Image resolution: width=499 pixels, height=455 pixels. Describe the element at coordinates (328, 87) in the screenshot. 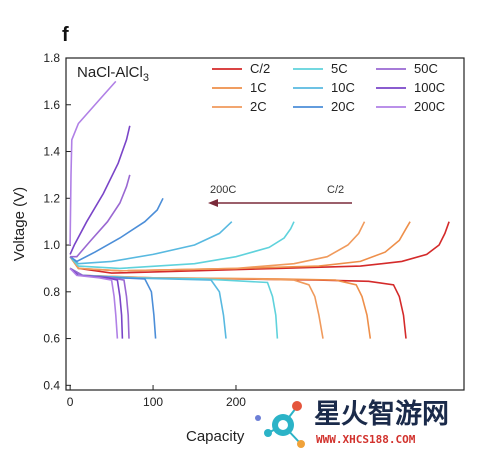

I see `legend: C/2 1C 2C 5C 10C 20C 50C 100C 200C` at that location.